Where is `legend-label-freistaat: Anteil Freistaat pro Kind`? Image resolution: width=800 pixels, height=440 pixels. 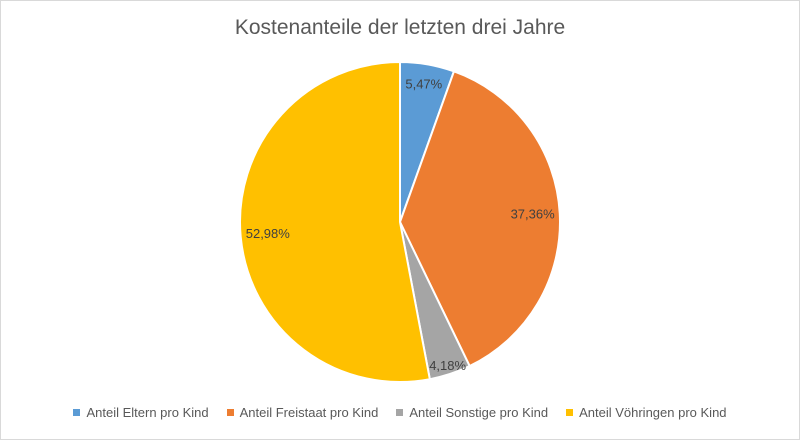 legend-label-freistaat: Anteil Freistaat pro Kind is located at coordinates (309, 412).